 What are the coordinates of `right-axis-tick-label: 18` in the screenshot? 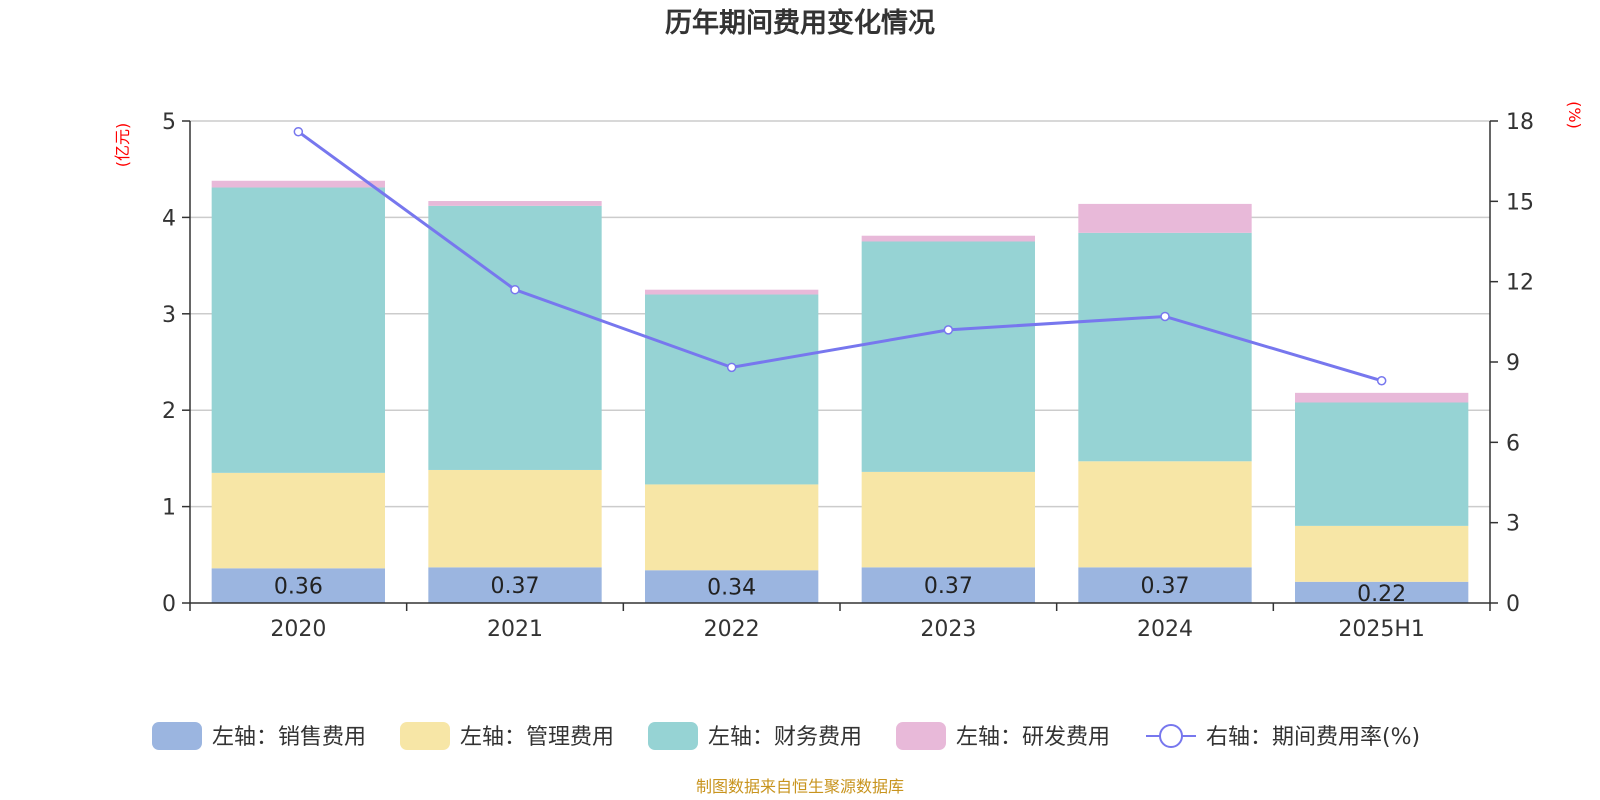 It's located at (1520, 122).